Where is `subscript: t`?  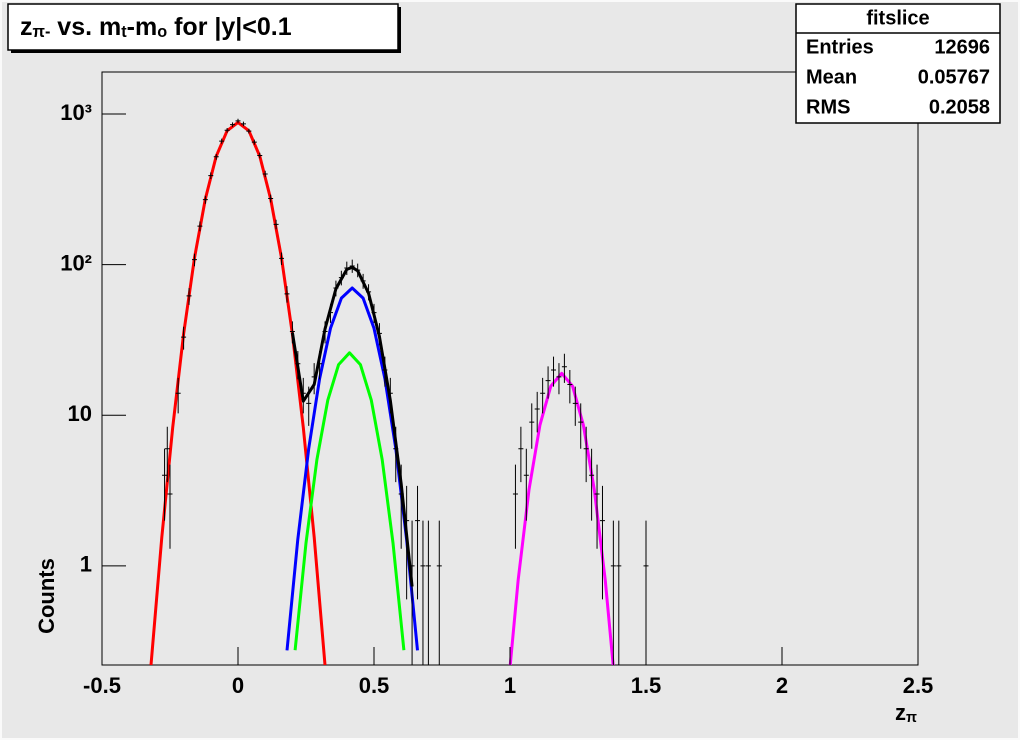
subscript: t is located at coordinates (124, 32).